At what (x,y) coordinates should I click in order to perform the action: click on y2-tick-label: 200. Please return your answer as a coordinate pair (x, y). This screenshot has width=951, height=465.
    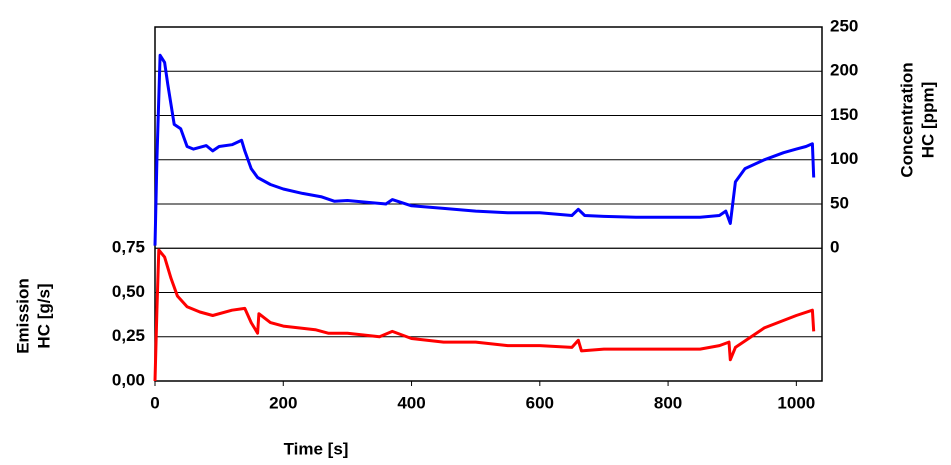
    Looking at the image, I should click on (844, 70).